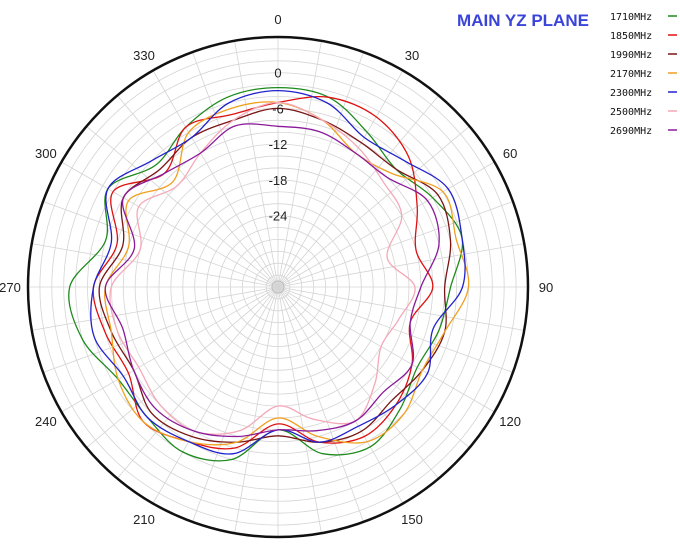  What do you see at coordinates (277, 19) in the screenshot?
I see `angle-tick-label: 0` at bounding box center [277, 19].